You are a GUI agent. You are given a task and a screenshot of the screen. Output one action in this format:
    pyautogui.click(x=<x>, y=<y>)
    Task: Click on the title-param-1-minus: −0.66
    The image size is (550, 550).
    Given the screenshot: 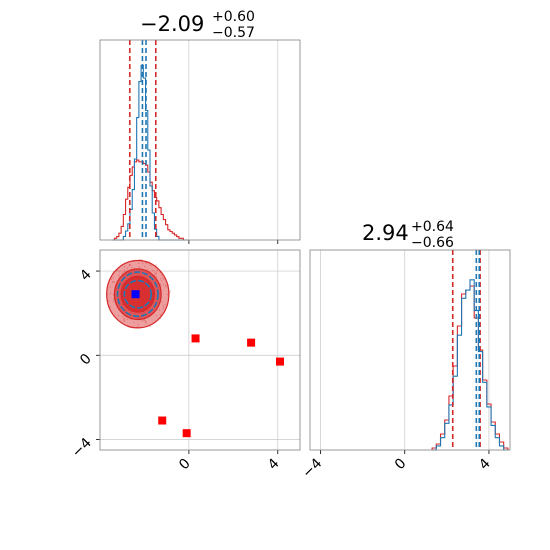 What is the action you would take?
    pyautogui.click(x=432, y=243)
    